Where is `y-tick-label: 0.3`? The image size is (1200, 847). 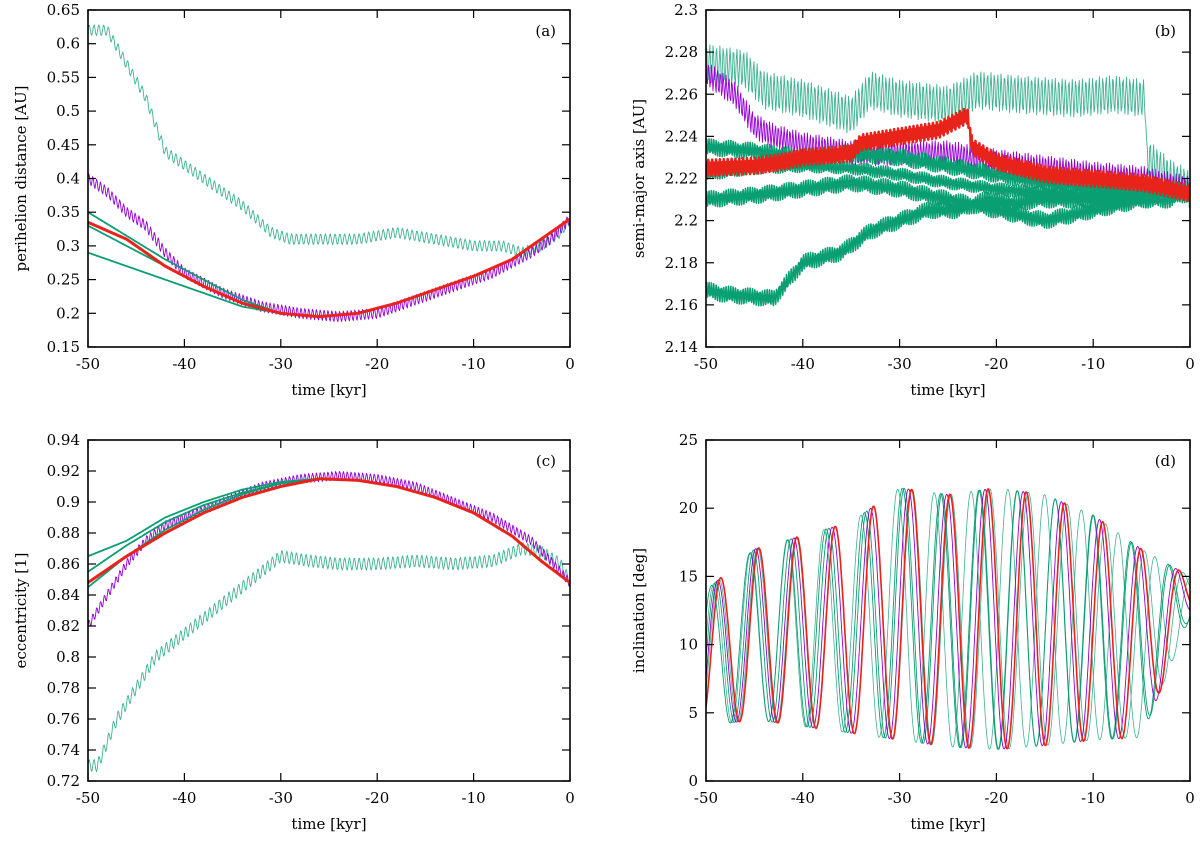 y-tick-label: 0.3 is located at coordinates (68, 246).